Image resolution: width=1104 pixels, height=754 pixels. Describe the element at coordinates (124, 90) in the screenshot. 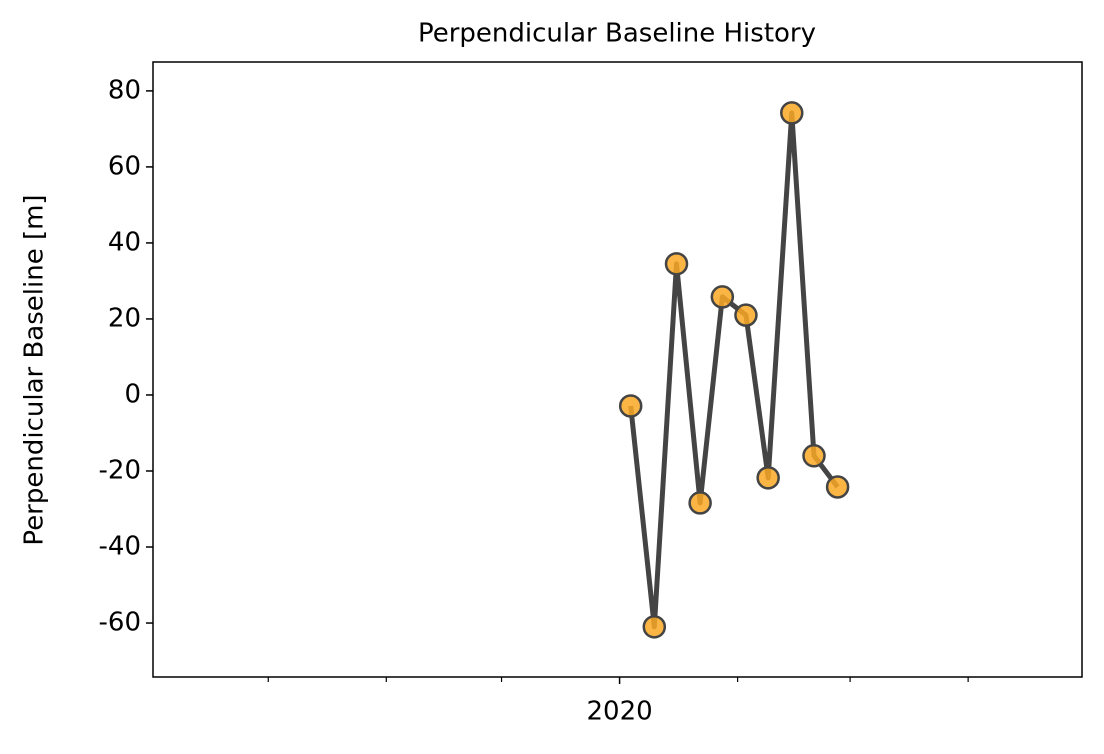

I see `y-tick-label: 80` at that location.